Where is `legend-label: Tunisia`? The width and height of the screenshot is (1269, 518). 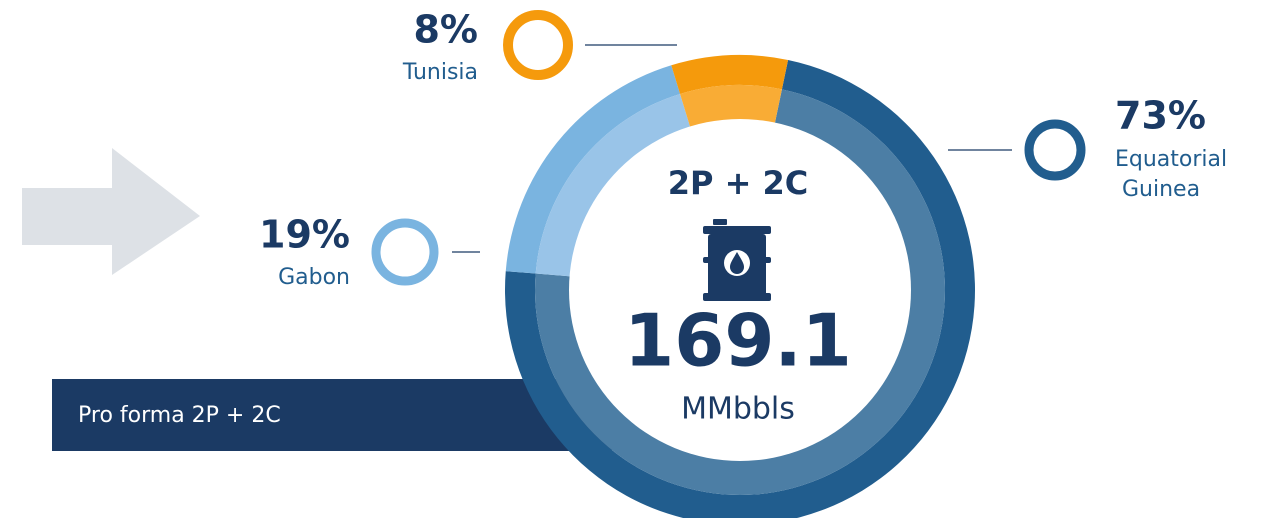 legend-label: Tunisia is located at coordinates (440, 72).